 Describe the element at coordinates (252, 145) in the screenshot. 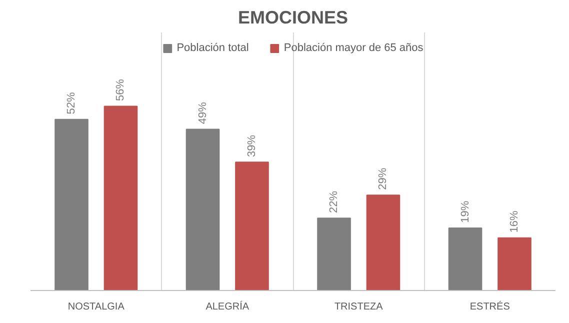

I see `data-label: 39%` at that location.